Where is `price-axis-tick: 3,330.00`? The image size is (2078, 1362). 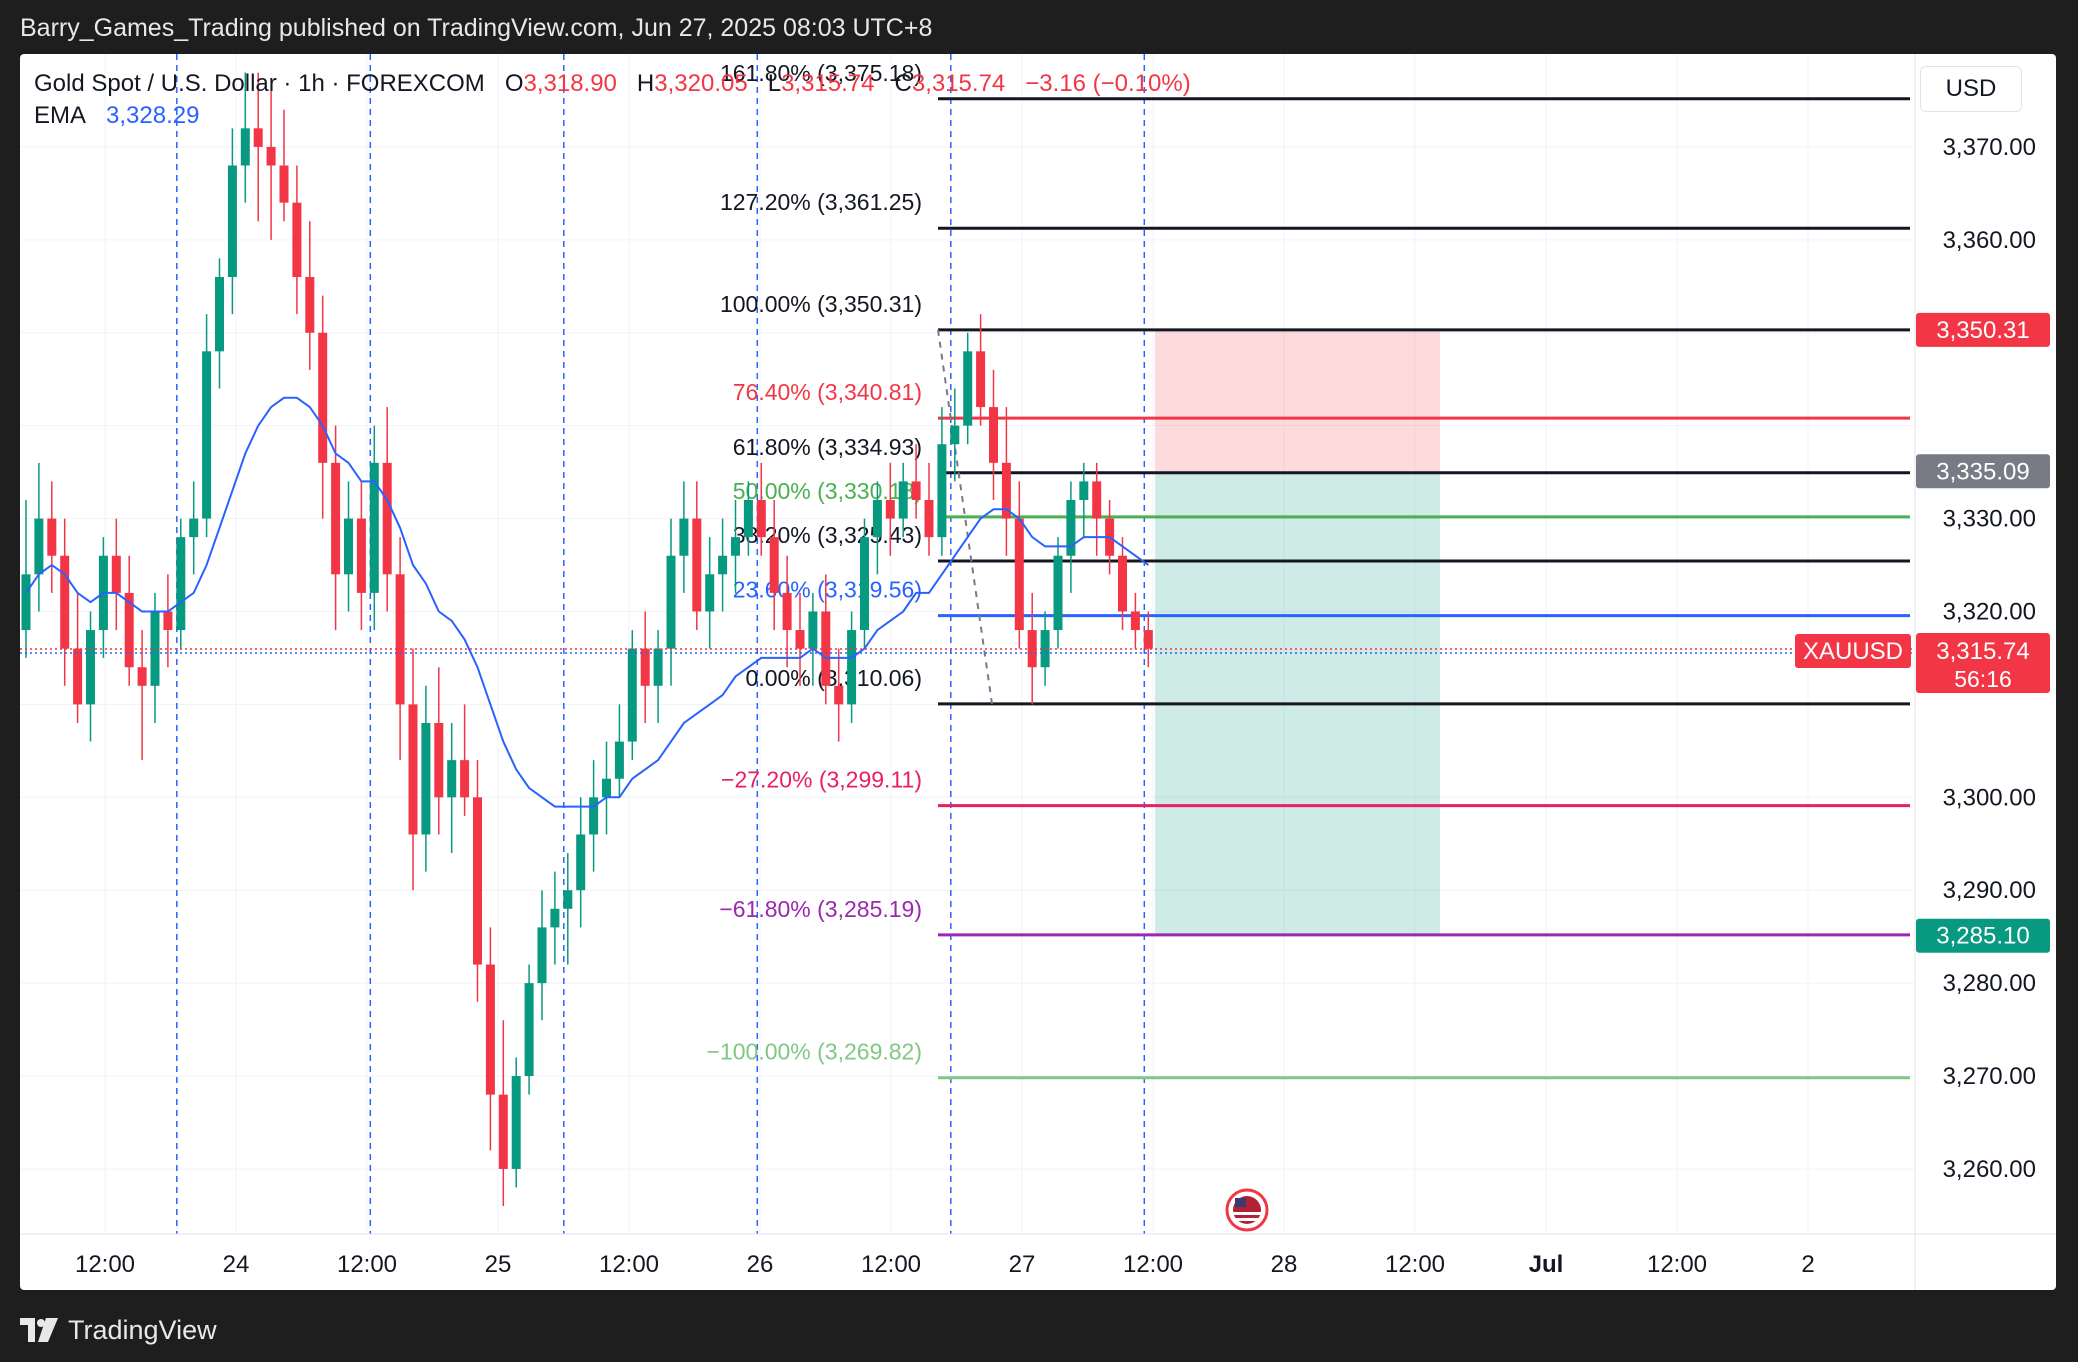
price-axis-tick: 3,330.00 is located at coordinates (1989, 519).